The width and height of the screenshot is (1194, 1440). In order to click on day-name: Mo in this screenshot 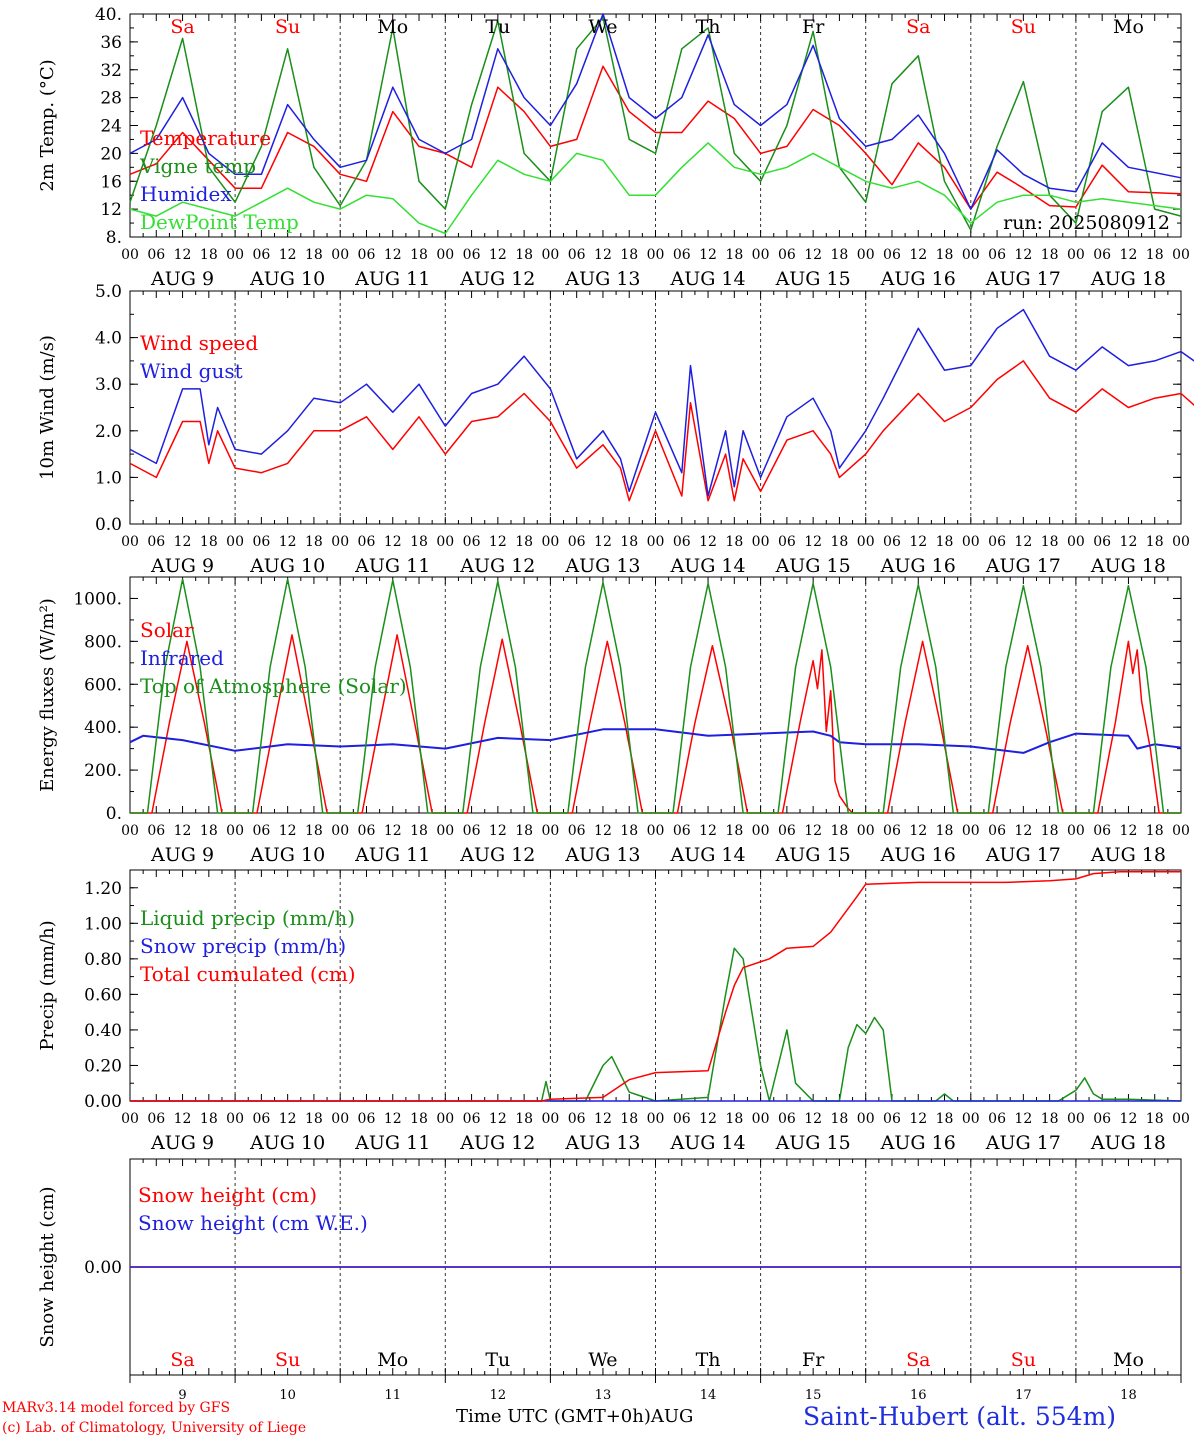, I will do `click(392, 27)`.